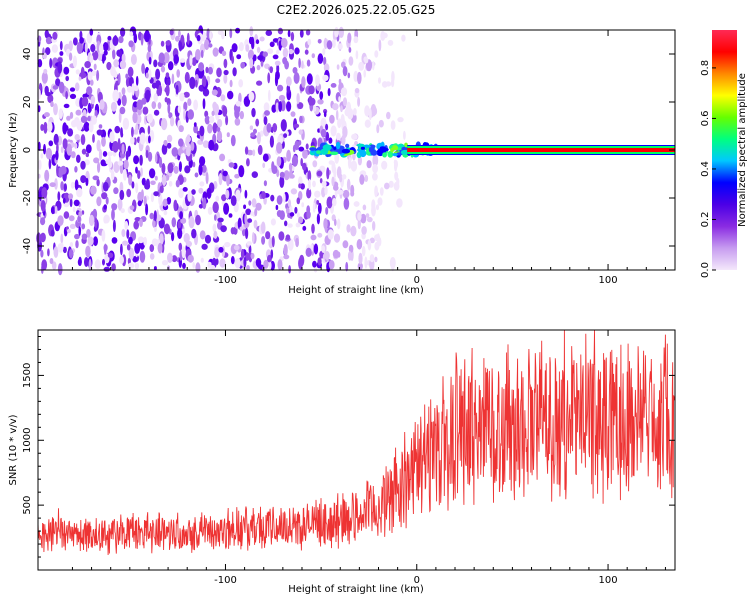 This screenshot has width=750, height=600. I want to click on snr-y-tick-label: 1000, so click(27, 440).